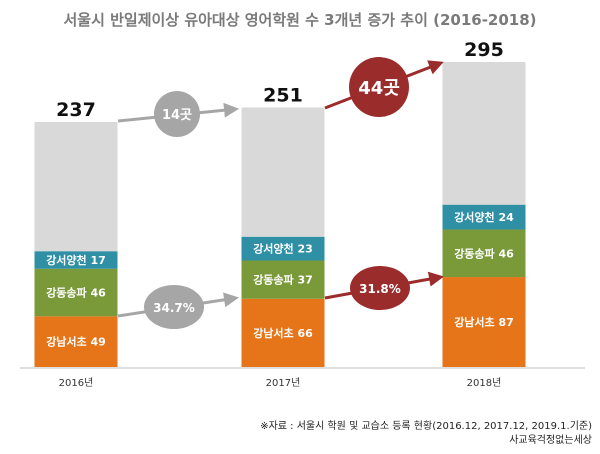 The height and width of the screenshot is (454, 600). I want to click on callout-text-44: 44곳, so click(379, 88).